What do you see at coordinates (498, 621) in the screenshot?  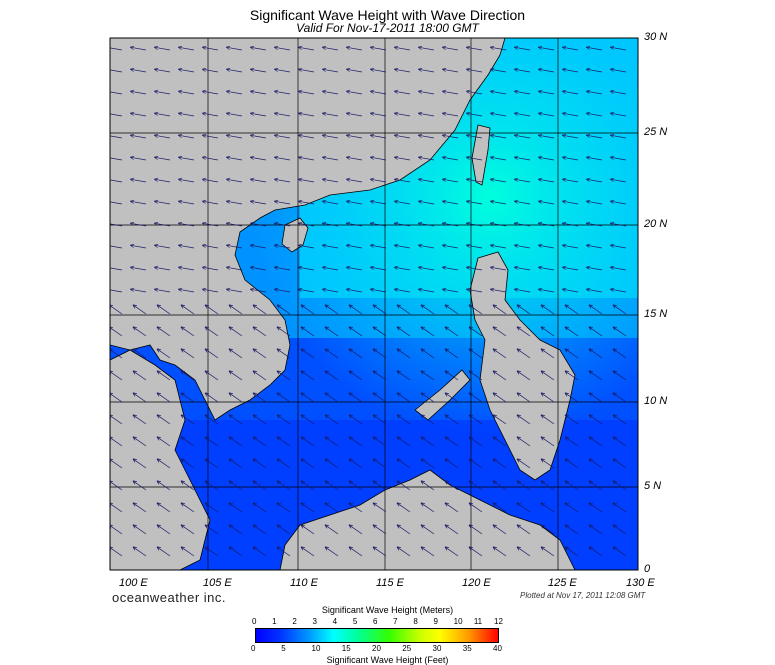 I see `legend-meter-tick: 12` at bounding box center [498, 621].